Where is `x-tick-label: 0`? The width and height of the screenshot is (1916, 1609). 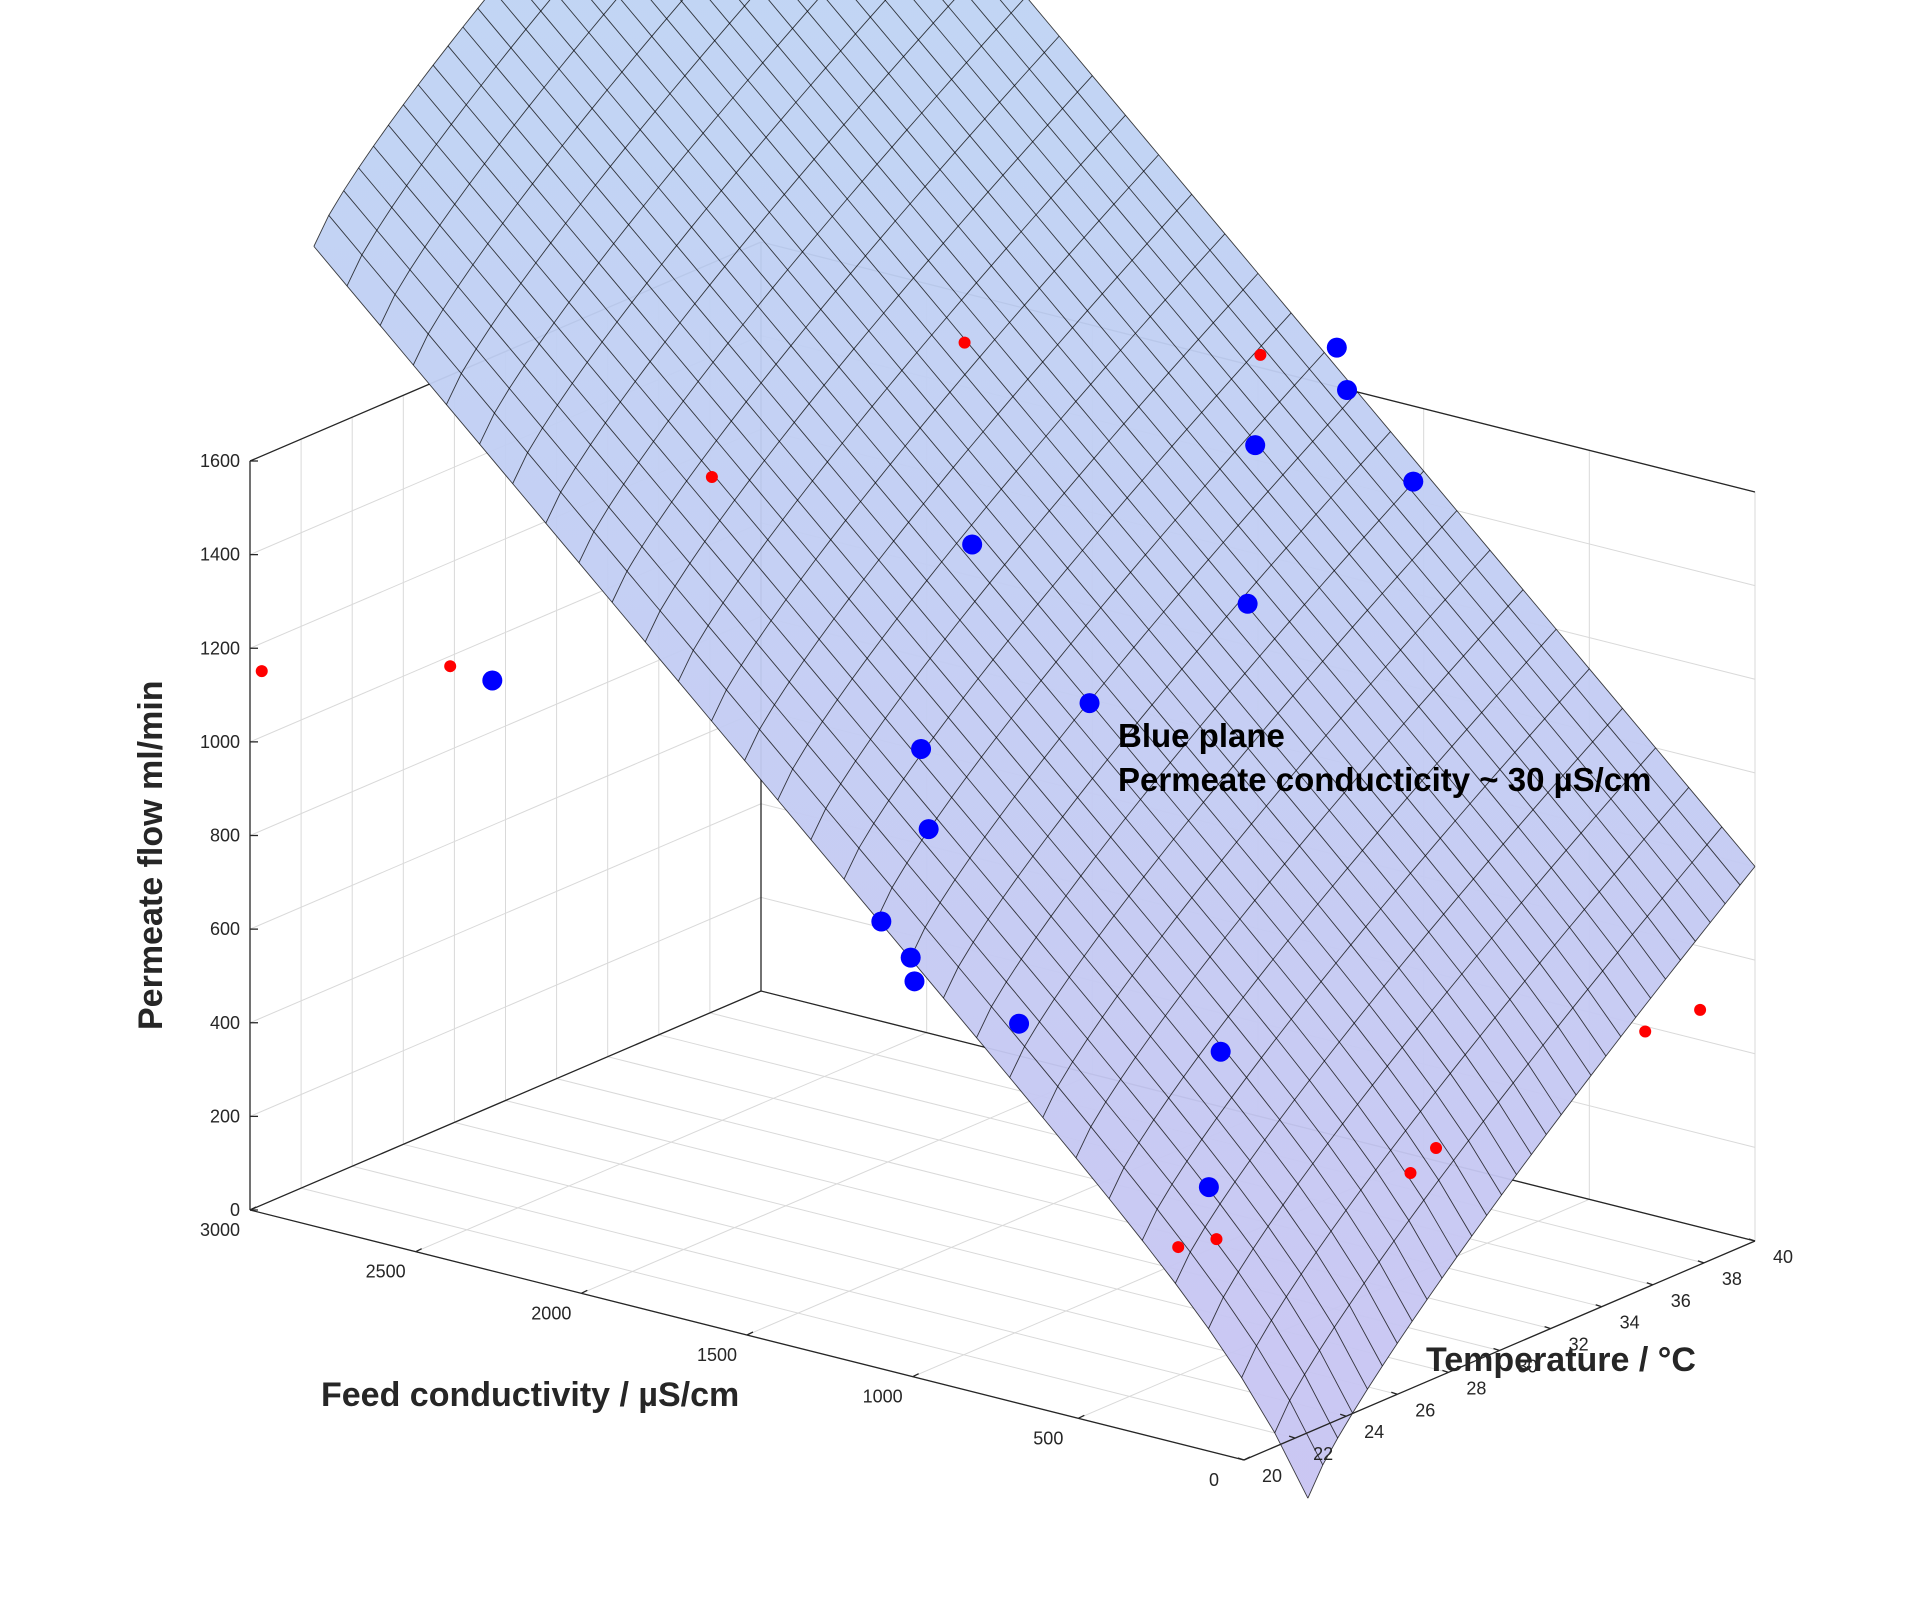
x-tick-label: 0 is located at coordinates (1214, 1480).